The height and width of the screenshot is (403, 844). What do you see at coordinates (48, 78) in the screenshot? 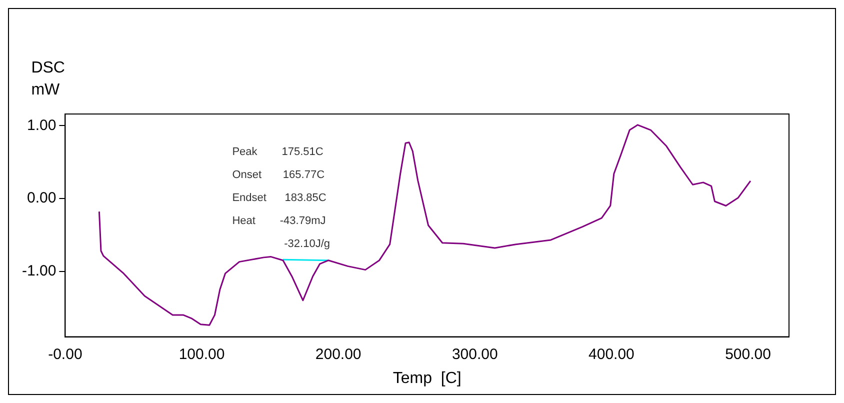
I see `y-axis-title: DSC mW` at bounding box center [48, 78].